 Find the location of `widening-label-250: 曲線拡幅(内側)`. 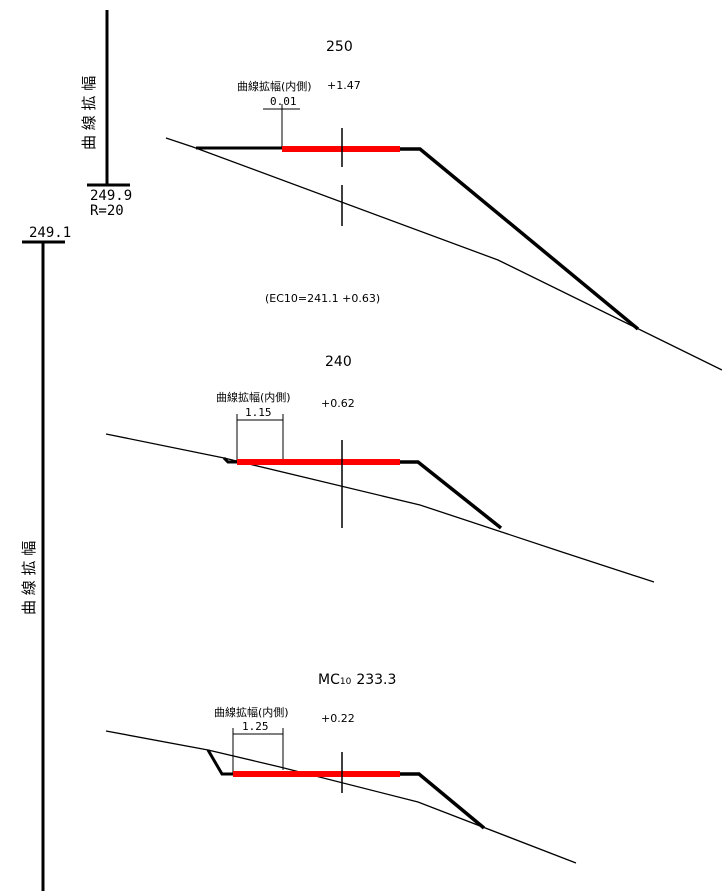

widening-label-250: 曲線拡幅(内側) is located at coordinates (274, 86).